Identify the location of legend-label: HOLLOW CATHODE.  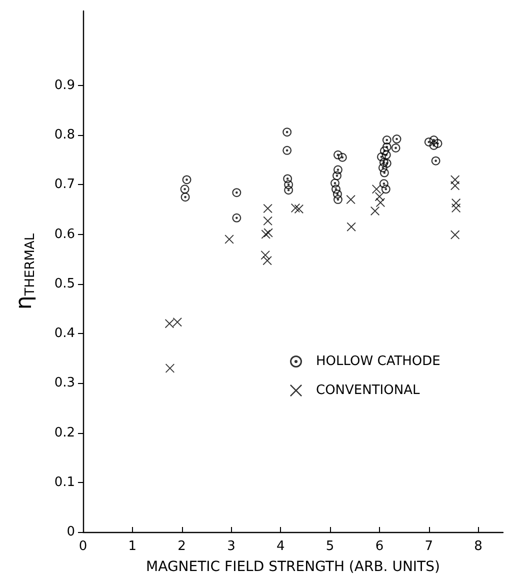
(378, 361).